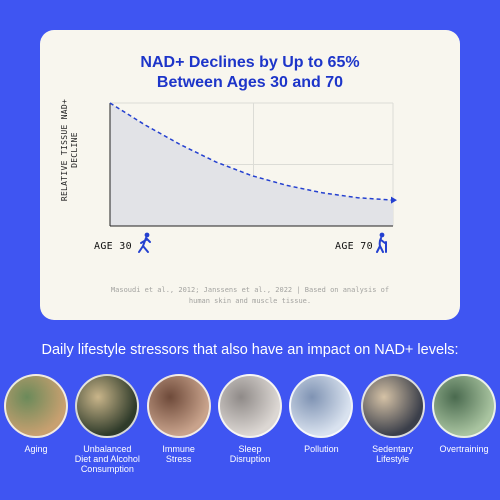  What do you see at coordinates (393, 459) in the screenshot?
I see `stressor-label-line: Lifestyle` at bounding box center [393, 459].